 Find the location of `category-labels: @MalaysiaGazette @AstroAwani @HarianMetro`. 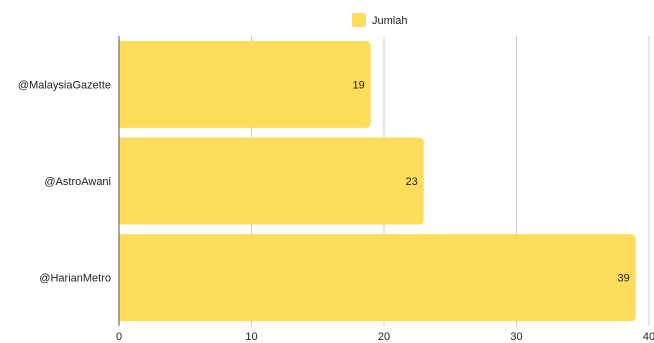

category-labels: @MalaysiaGazette @AstroAwani @HarianMetro is located at coordinates (64, 181).